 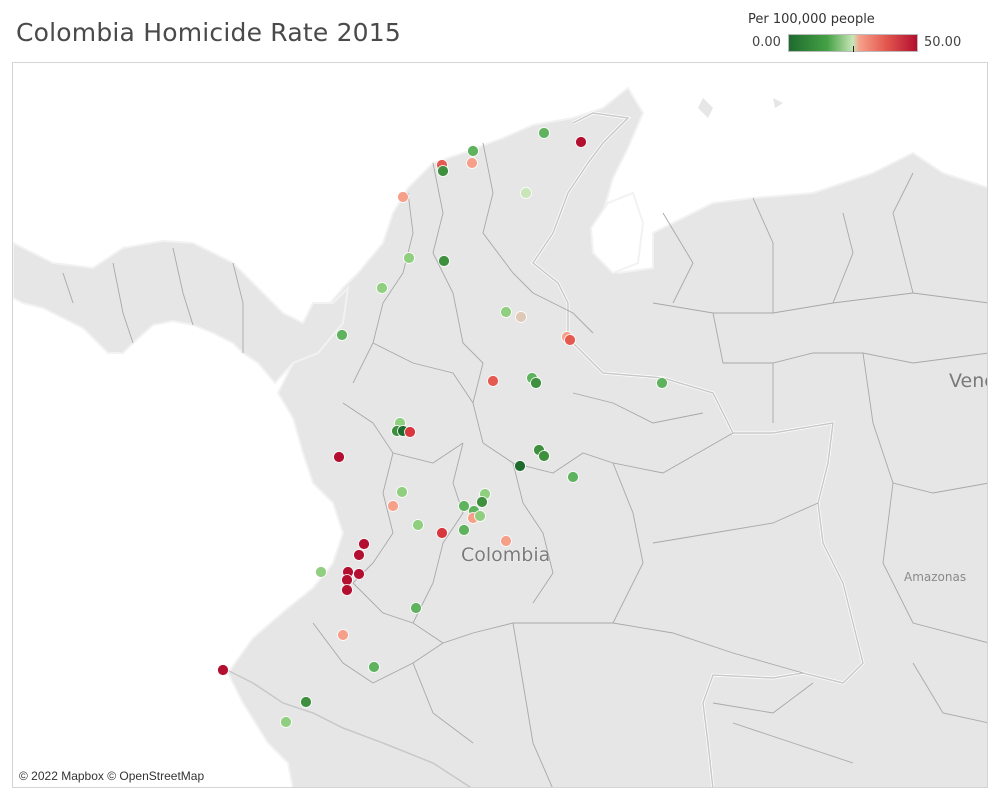 I want to click on map-attribution: © 2022 Mapbox © OpenStreetMap, so click(x=112, y=776).